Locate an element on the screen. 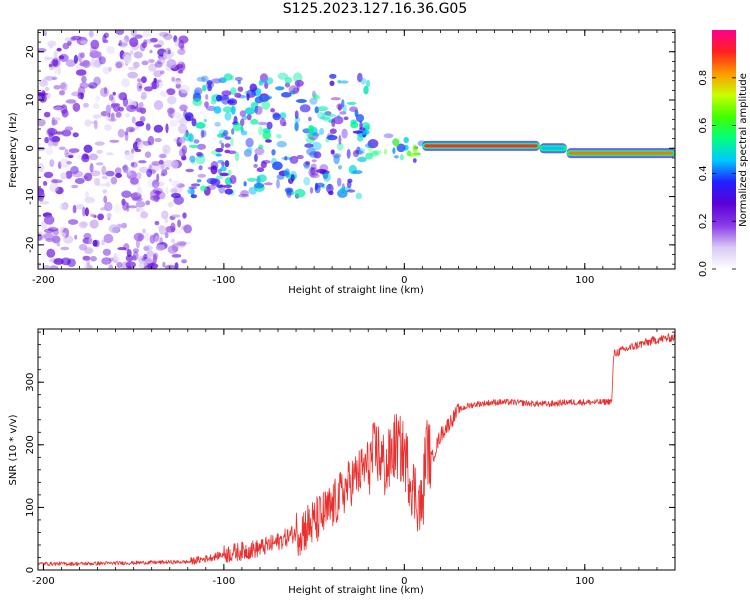 This screenshot has width=750, height=600. y-tick-label: 200 is located at coordinates (30, 444).